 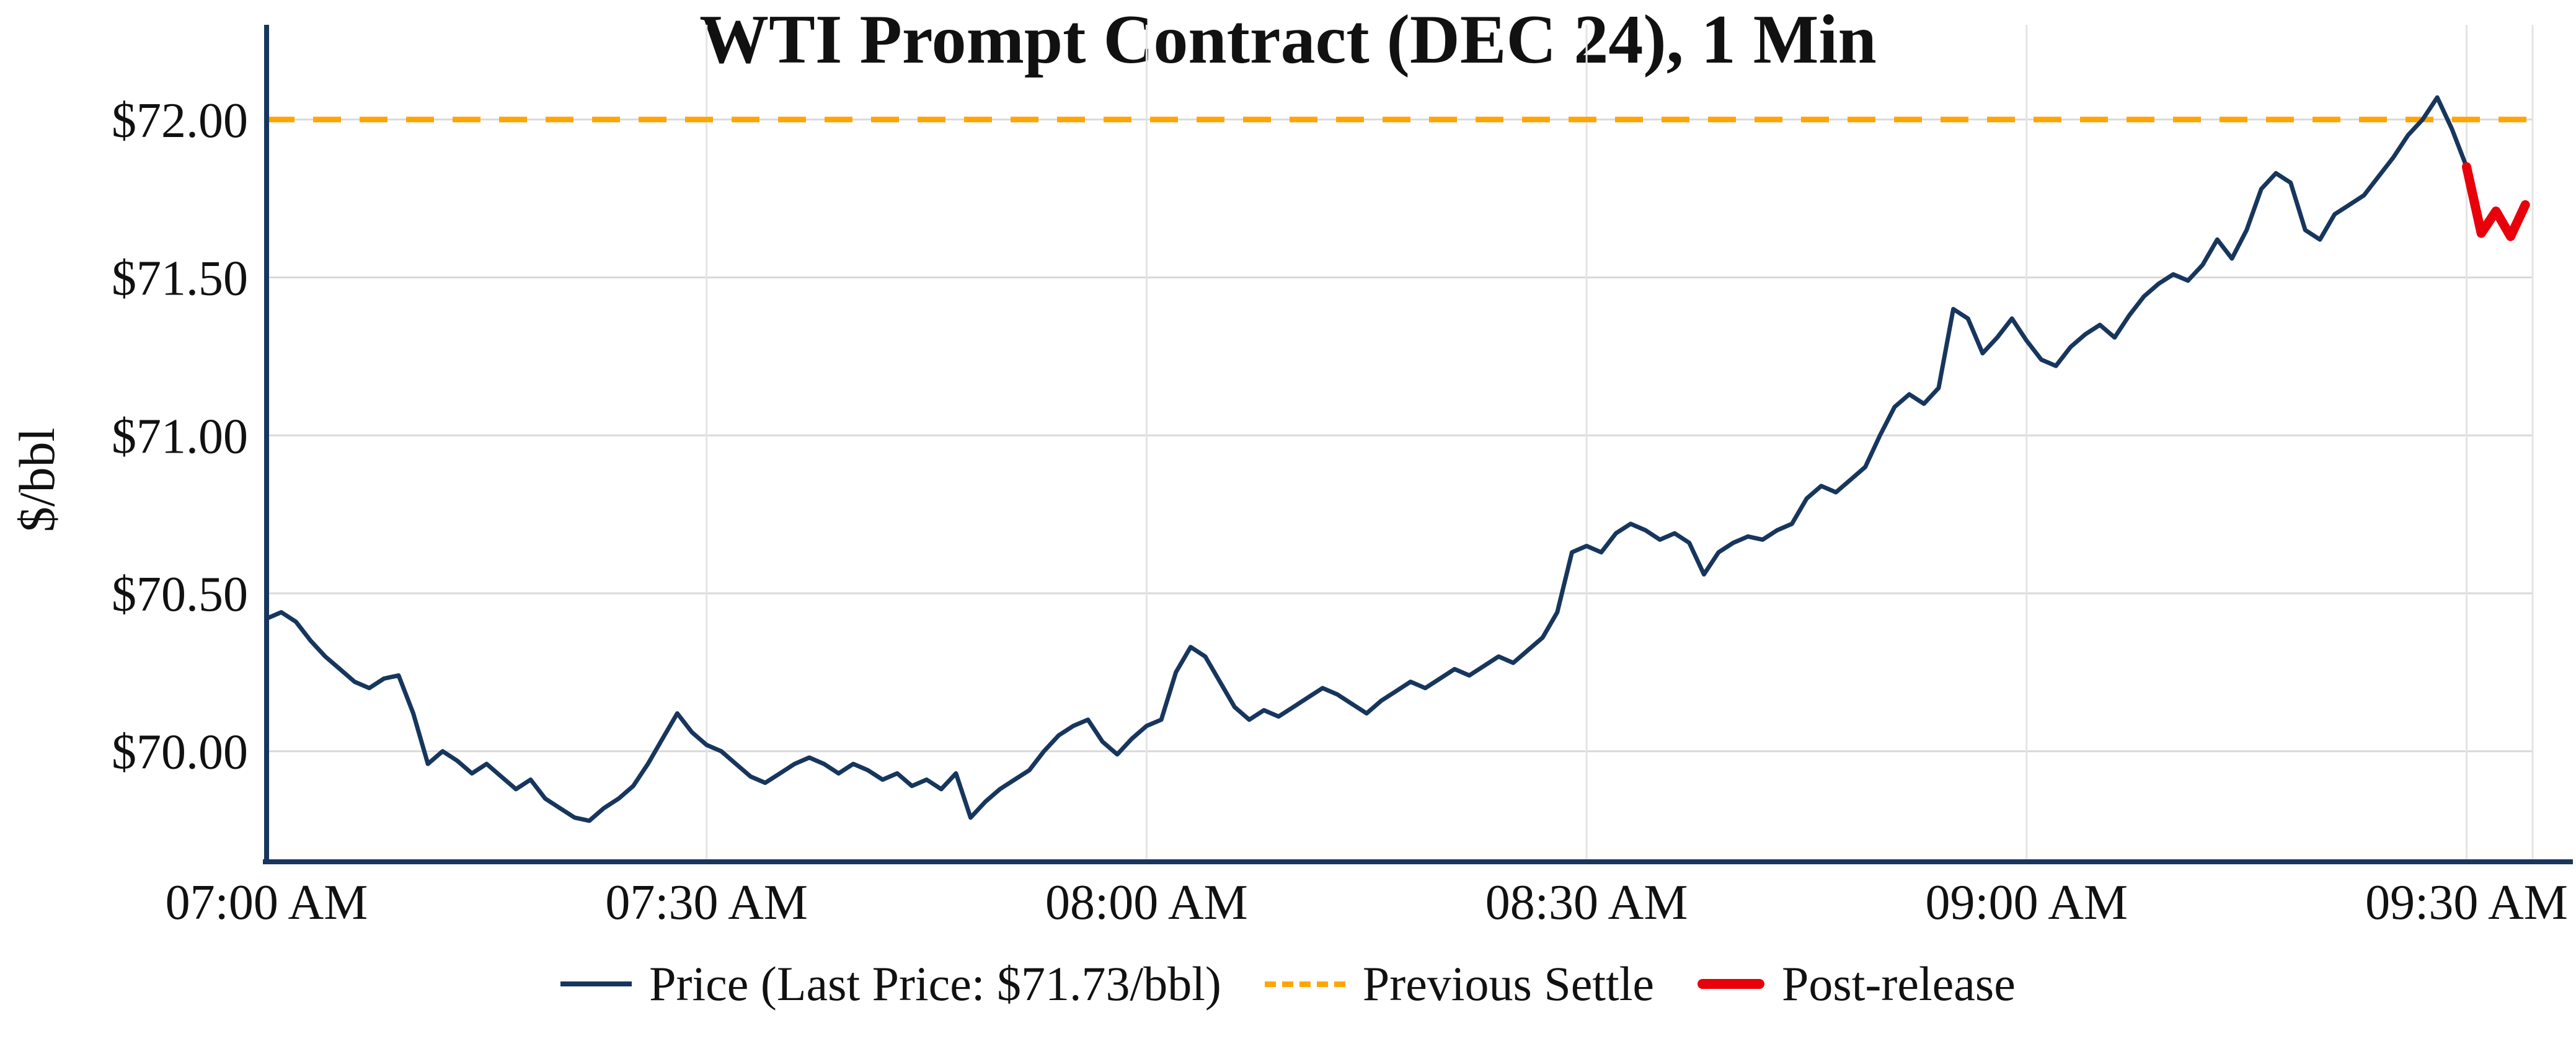 What do you see at coordinates (596, 983) in the screenshot?
I see `price-line-swatch` at bounding box center [596, 983].